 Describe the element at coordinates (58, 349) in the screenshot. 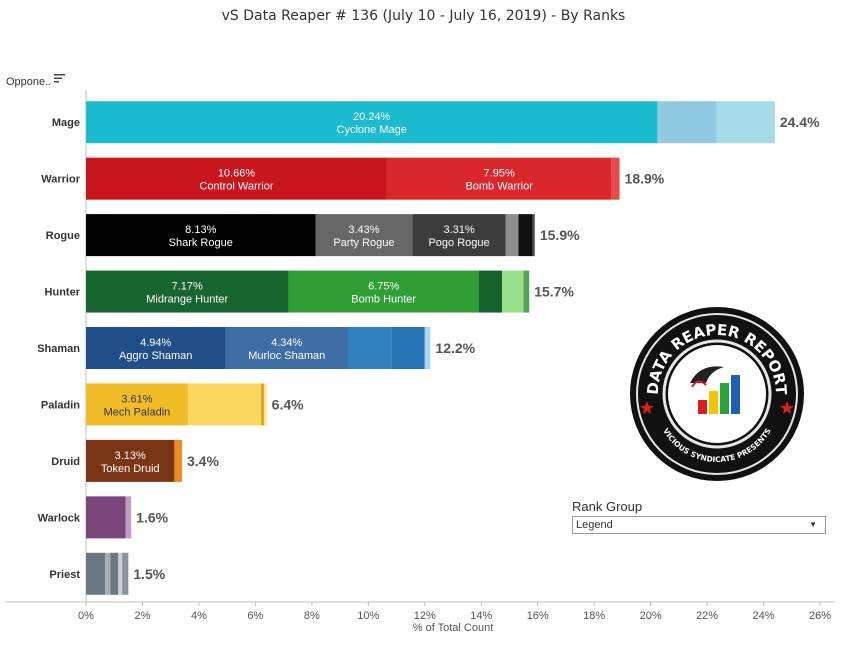

I see `category-label: Shaman` at that location.